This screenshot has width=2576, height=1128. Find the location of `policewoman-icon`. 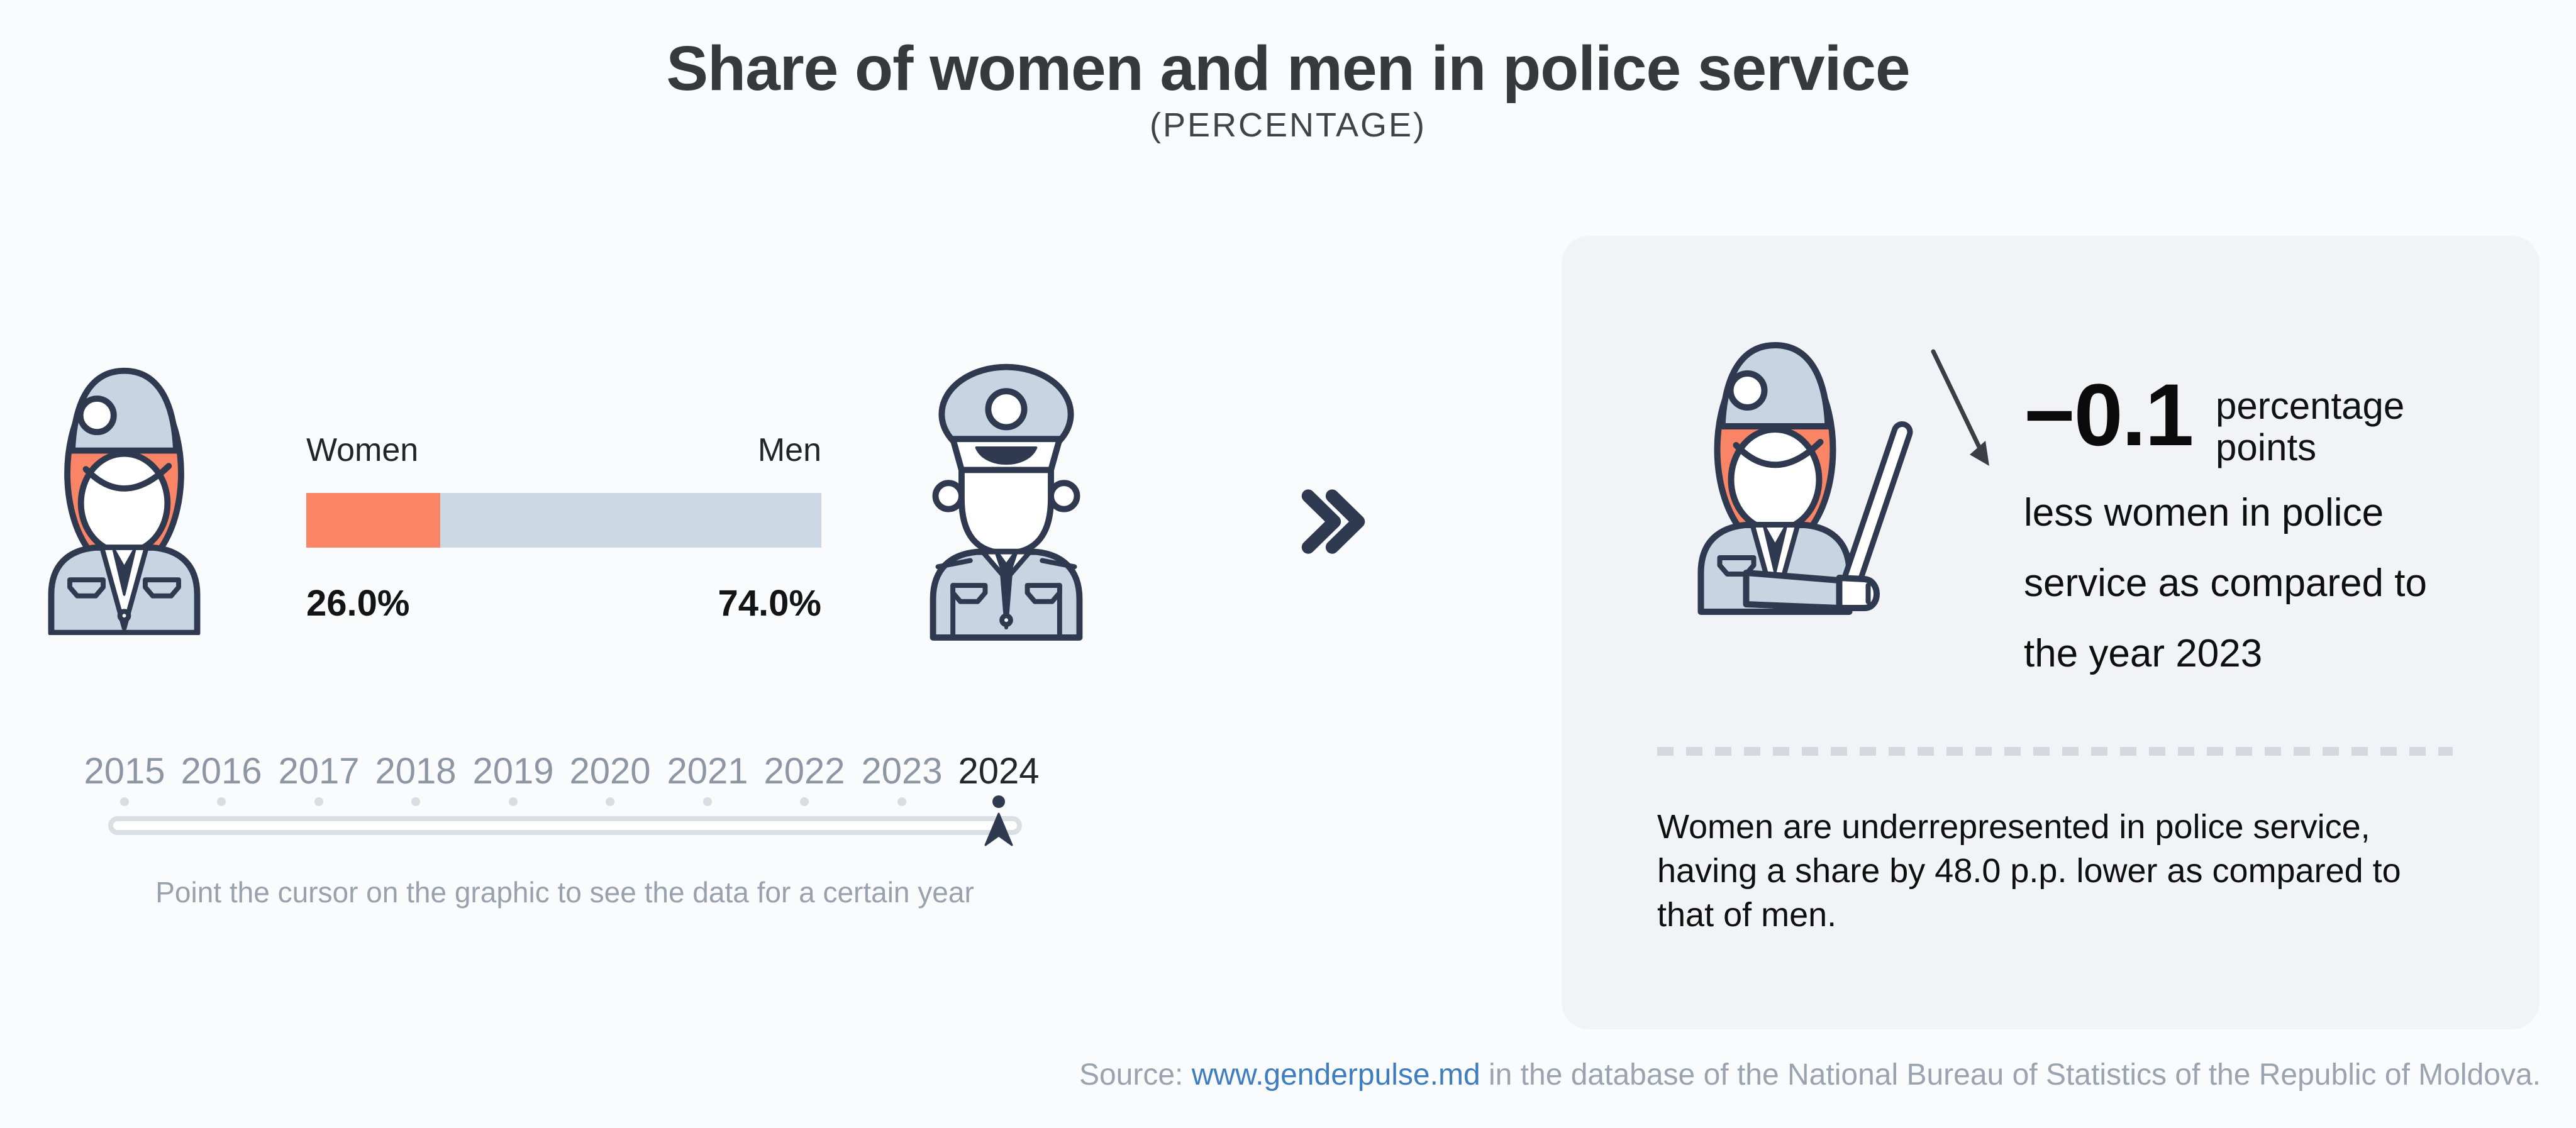

policewoman-icon is located at coordinates (124, 501).